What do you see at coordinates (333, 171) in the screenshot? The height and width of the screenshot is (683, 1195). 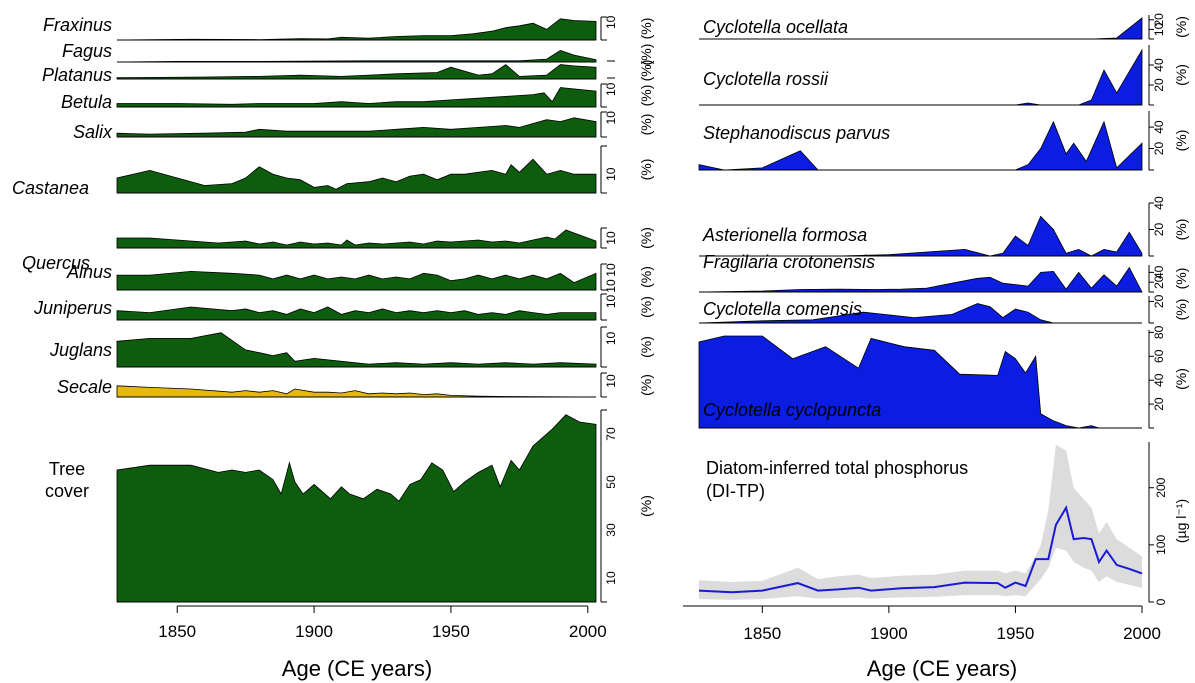 I see `pollen-series-castanea: 10 (%) Castanea` at bounding box center [333, 171].